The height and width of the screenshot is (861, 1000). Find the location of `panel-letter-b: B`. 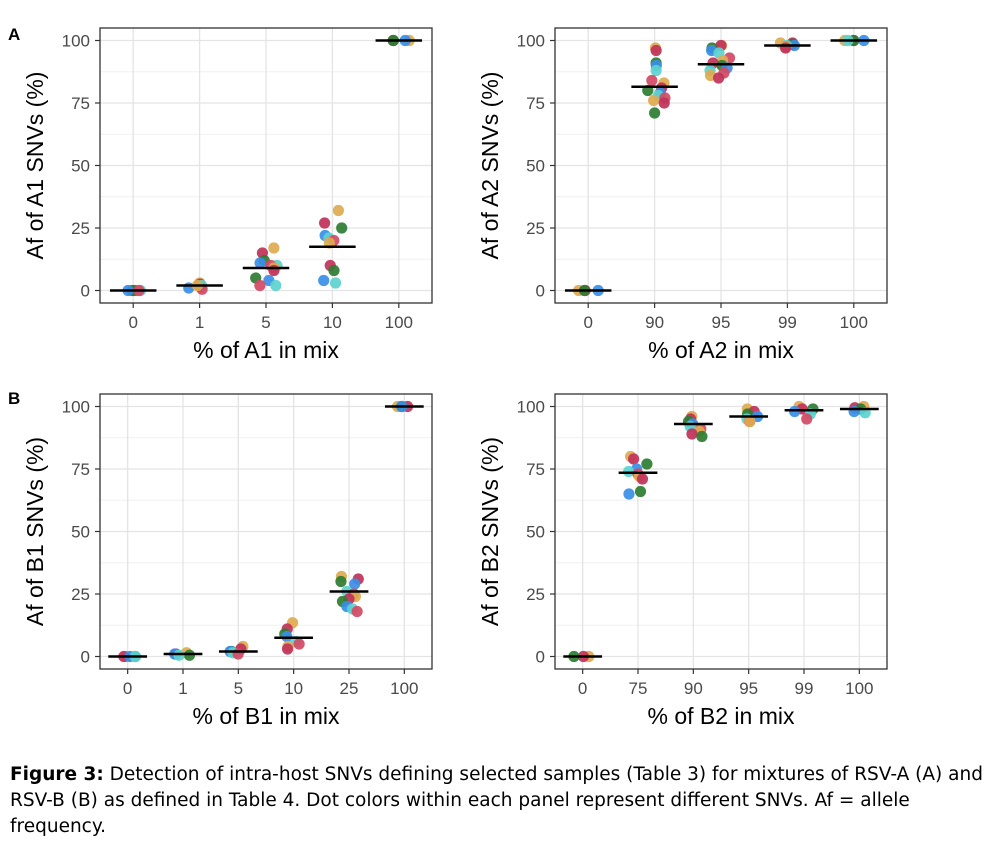

panel-letter-b: B is located at coordinates (14, 398).